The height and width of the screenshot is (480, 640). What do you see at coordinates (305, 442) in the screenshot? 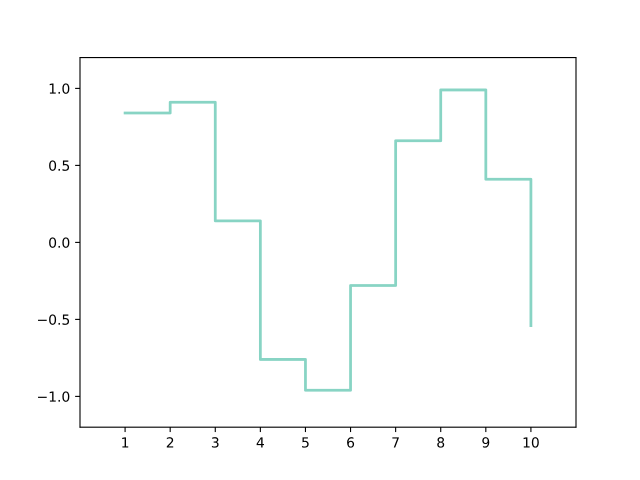
I see `x-tick-label: 5` at bounding box center [305, 442].